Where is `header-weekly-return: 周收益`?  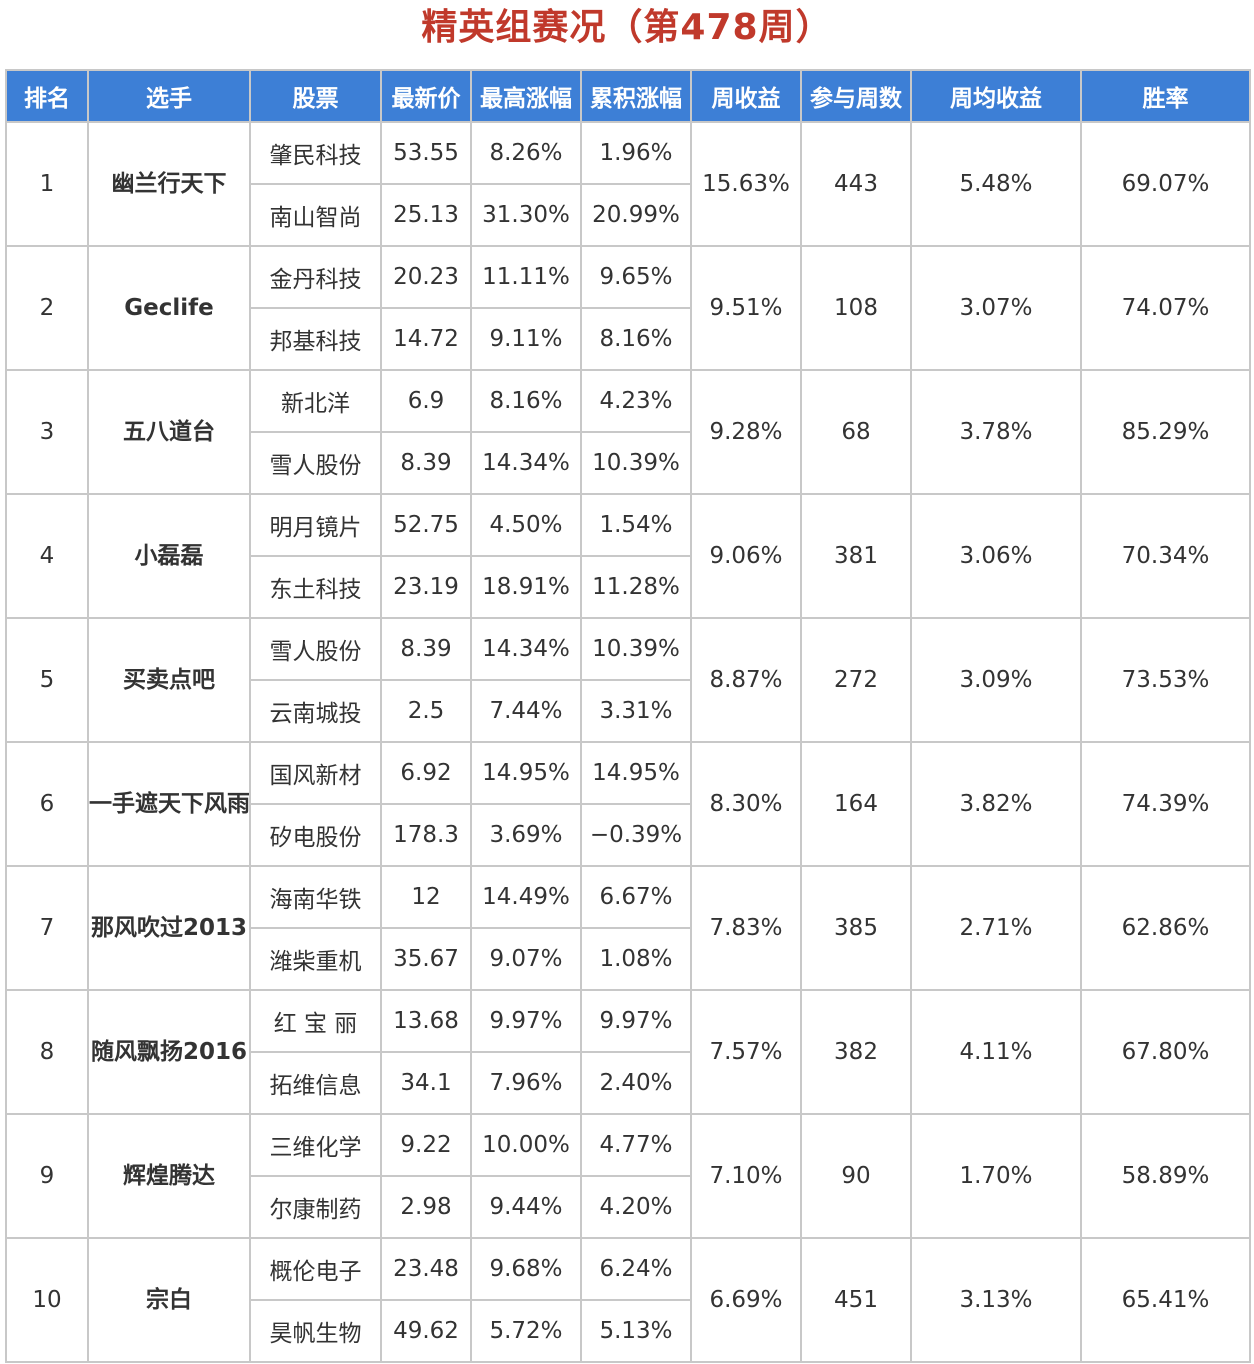 header-weekly-return: 周收益 is located at coordinates (746, 96).